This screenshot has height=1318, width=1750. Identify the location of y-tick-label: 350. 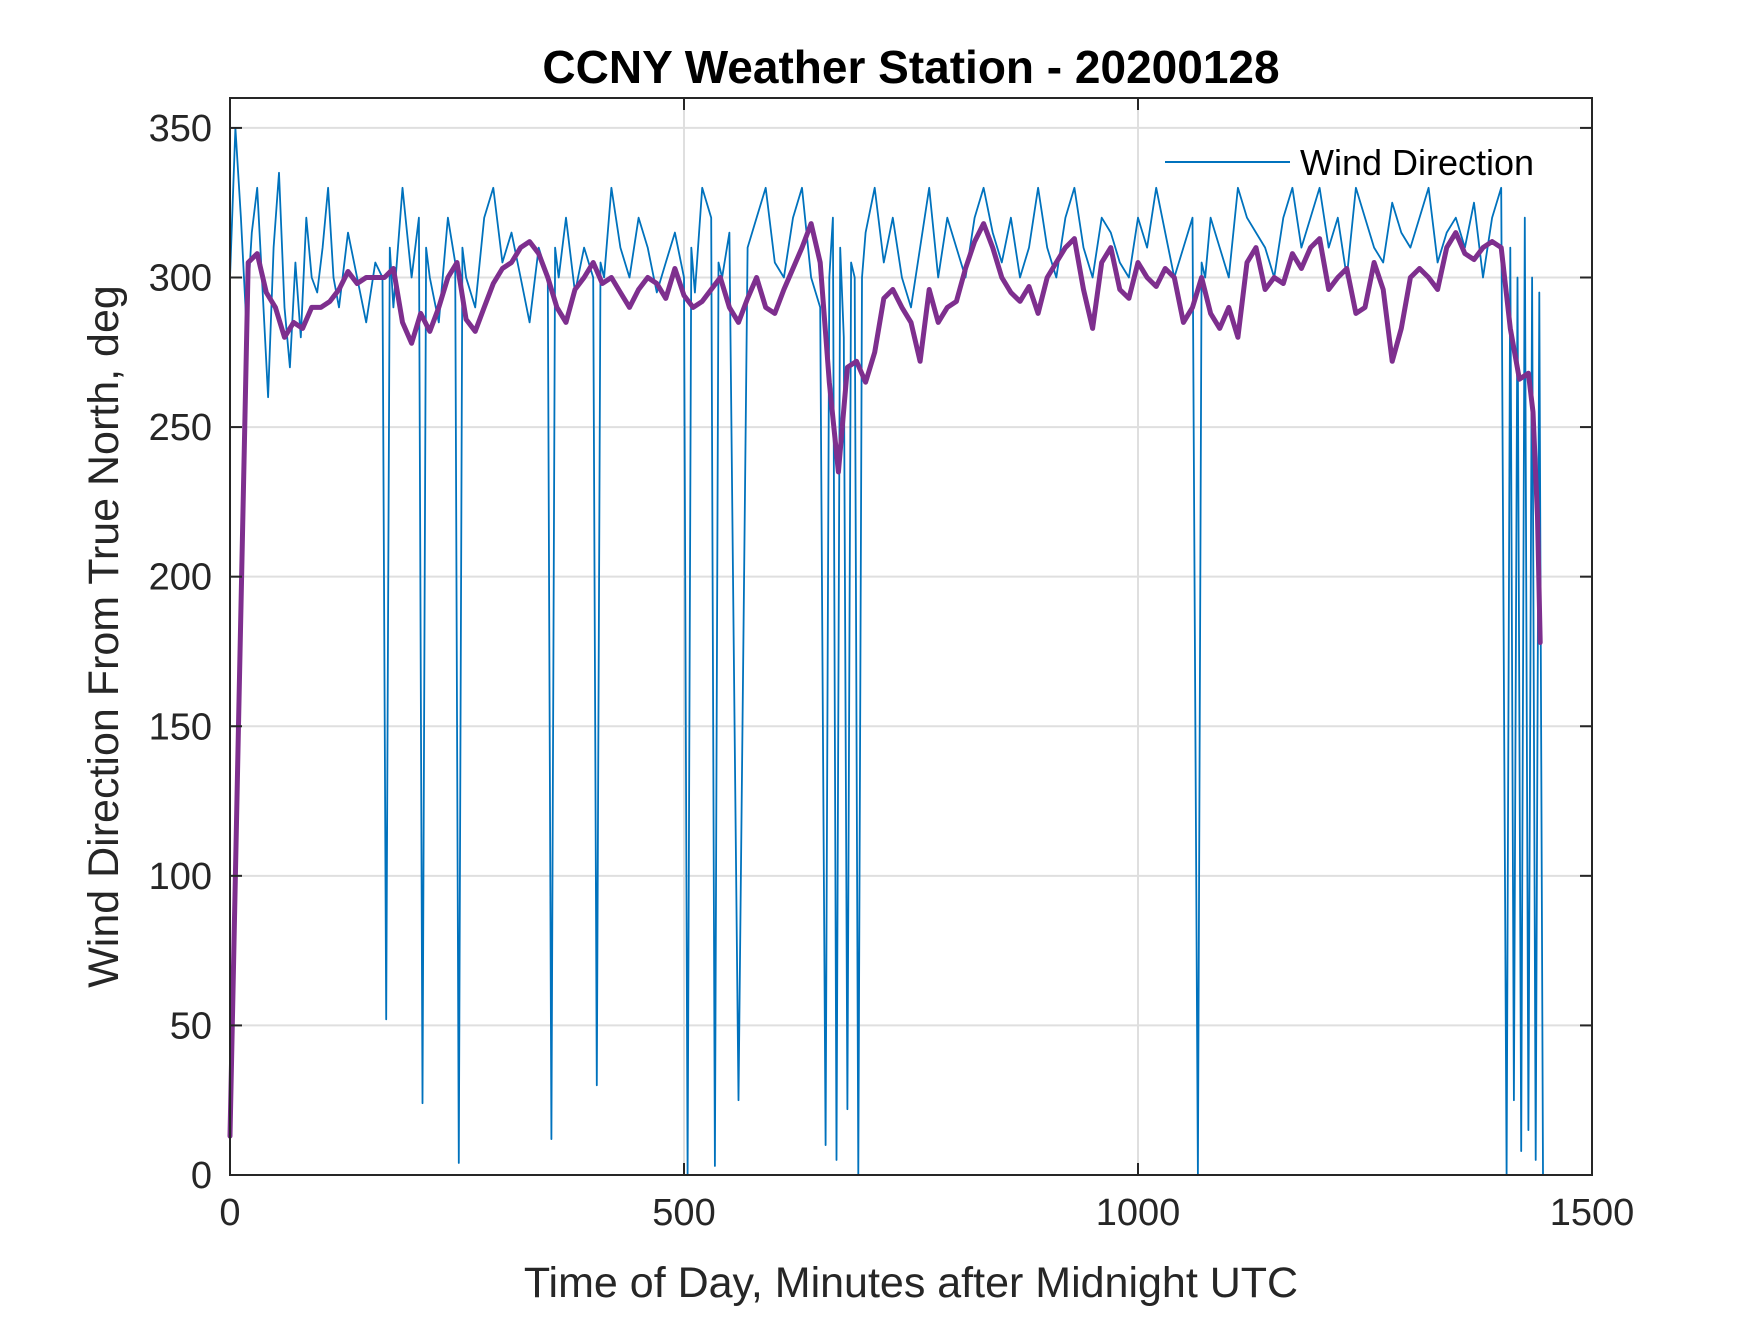
(180, 129).